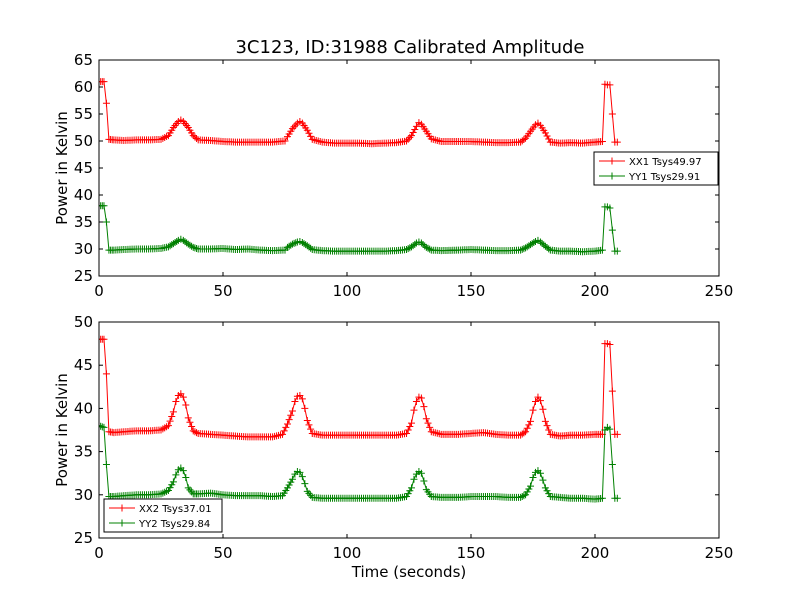  What do you see at coordinates (650, 162) in the screenshot?
I see `legend-item: XX1 Tsys49.97` at bounding box center [650, 162].